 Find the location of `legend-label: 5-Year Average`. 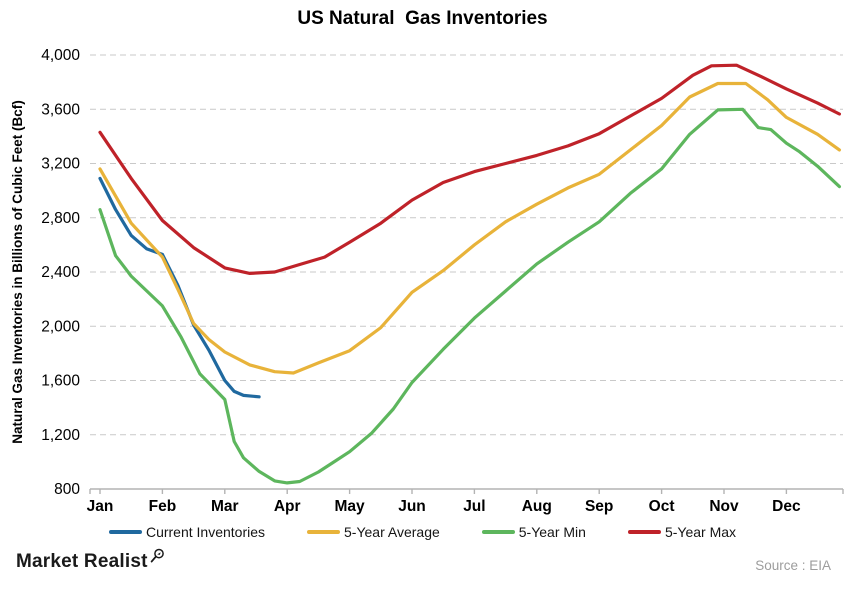

legend-label: 5-Year Average is located at coordinates (392, 532).